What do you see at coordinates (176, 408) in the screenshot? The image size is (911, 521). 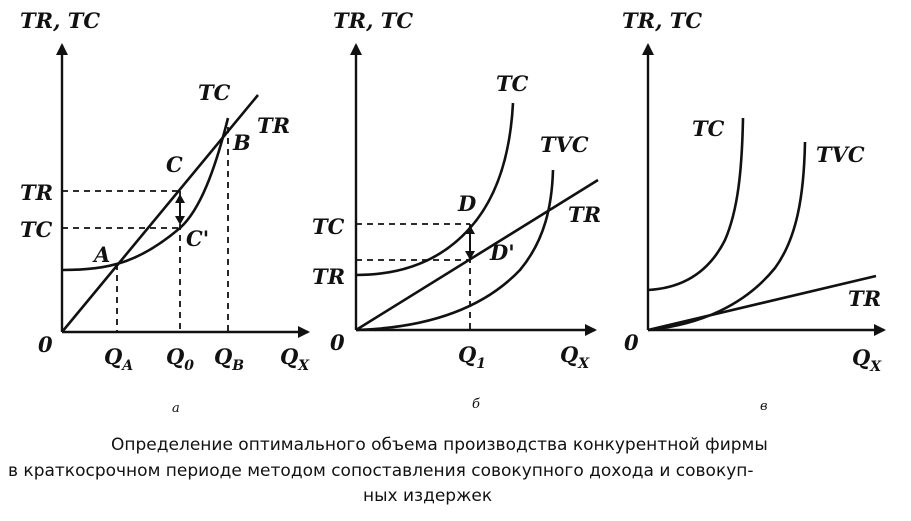 I see `panel-a-label: а` at bounding box center [176, 408].